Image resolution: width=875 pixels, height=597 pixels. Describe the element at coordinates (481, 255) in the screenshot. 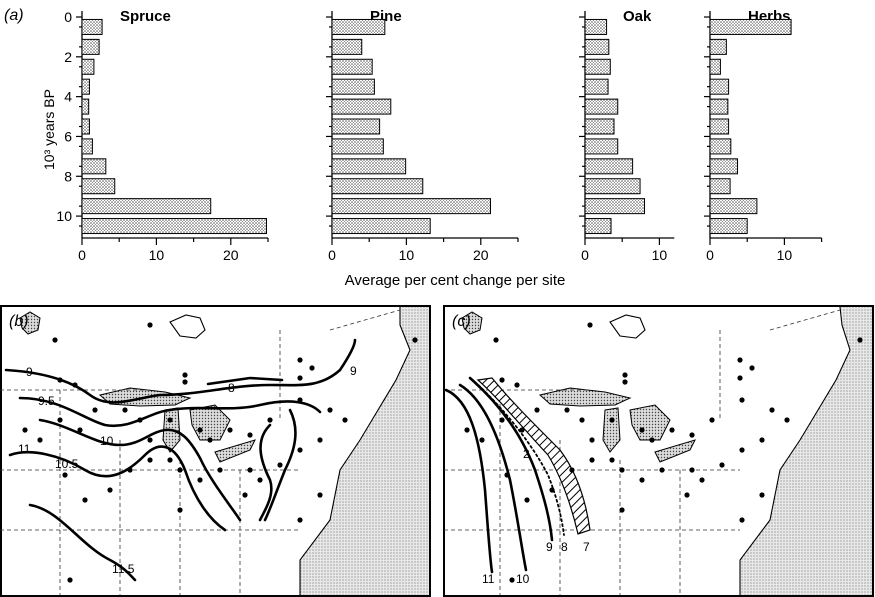

I see `x-tick-label: 20` at that location.